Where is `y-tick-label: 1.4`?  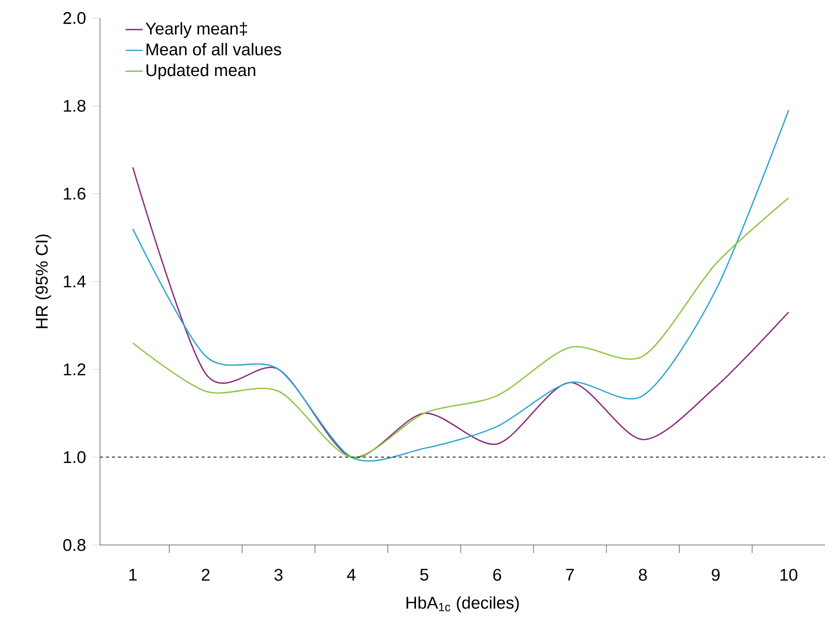 y-tick-label: 1.4 is located at coordinates (75, 282).